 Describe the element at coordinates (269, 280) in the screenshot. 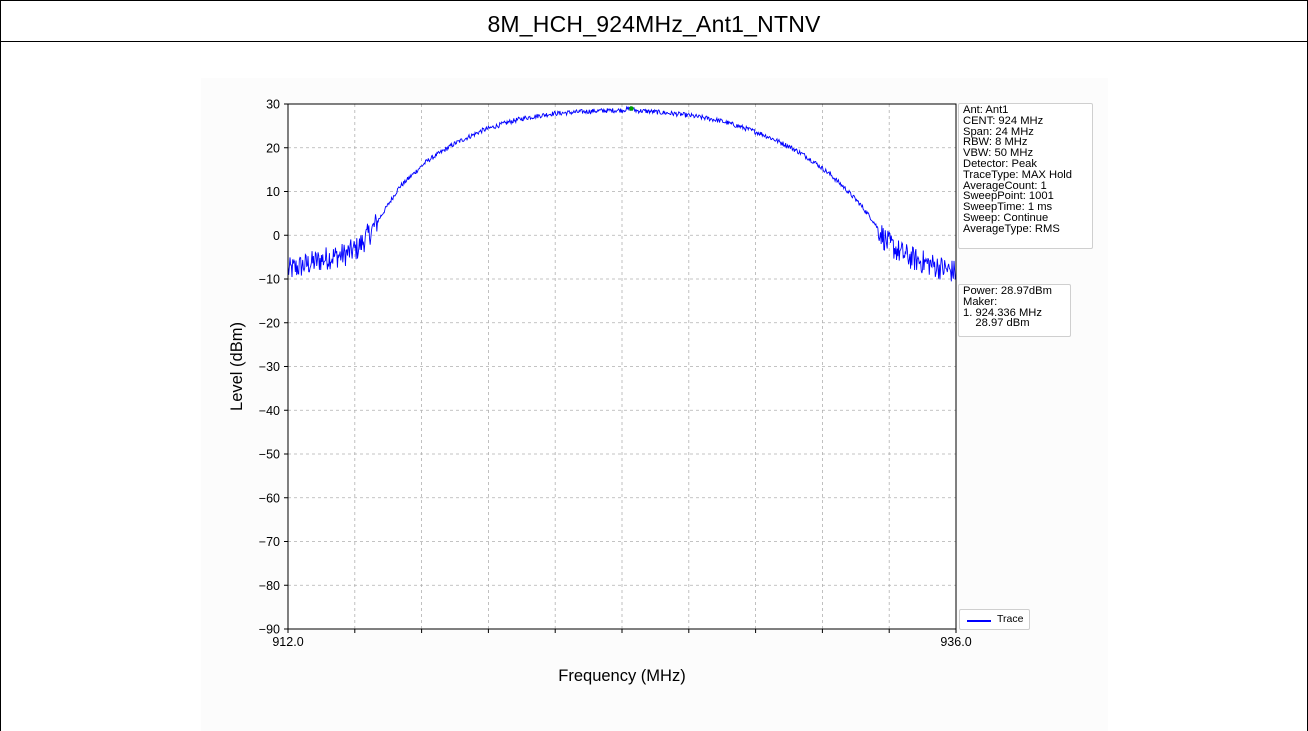

I see `y-tick-label: −10` at that location.